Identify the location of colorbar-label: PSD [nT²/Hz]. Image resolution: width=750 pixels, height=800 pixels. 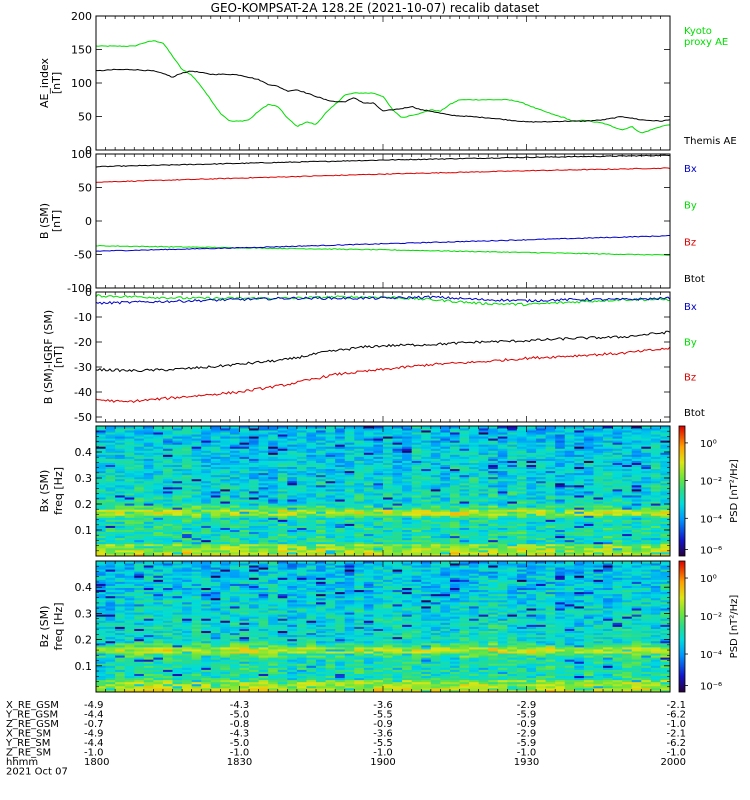
(734, 491).